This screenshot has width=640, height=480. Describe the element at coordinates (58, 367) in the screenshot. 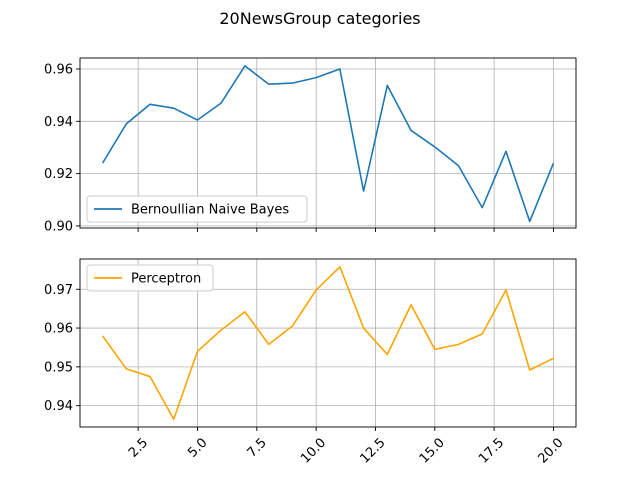

I see `y-tick-label: 0.95` at that location.